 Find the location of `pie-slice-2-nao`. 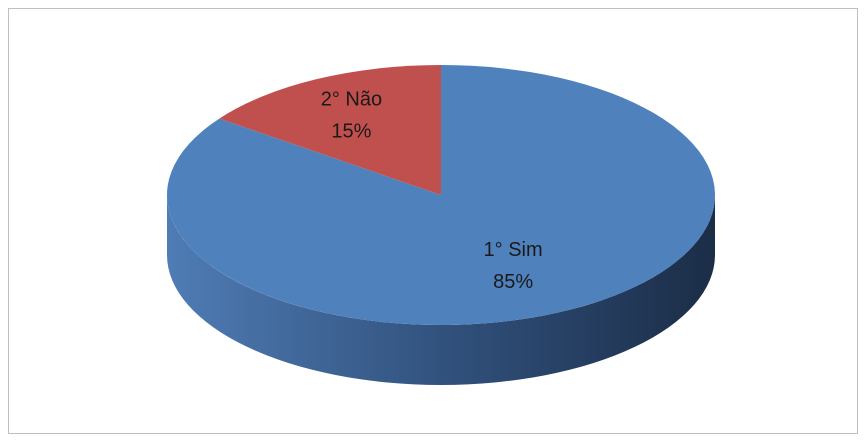

pie-slice-2-nao is located at coordinates (330, 130).